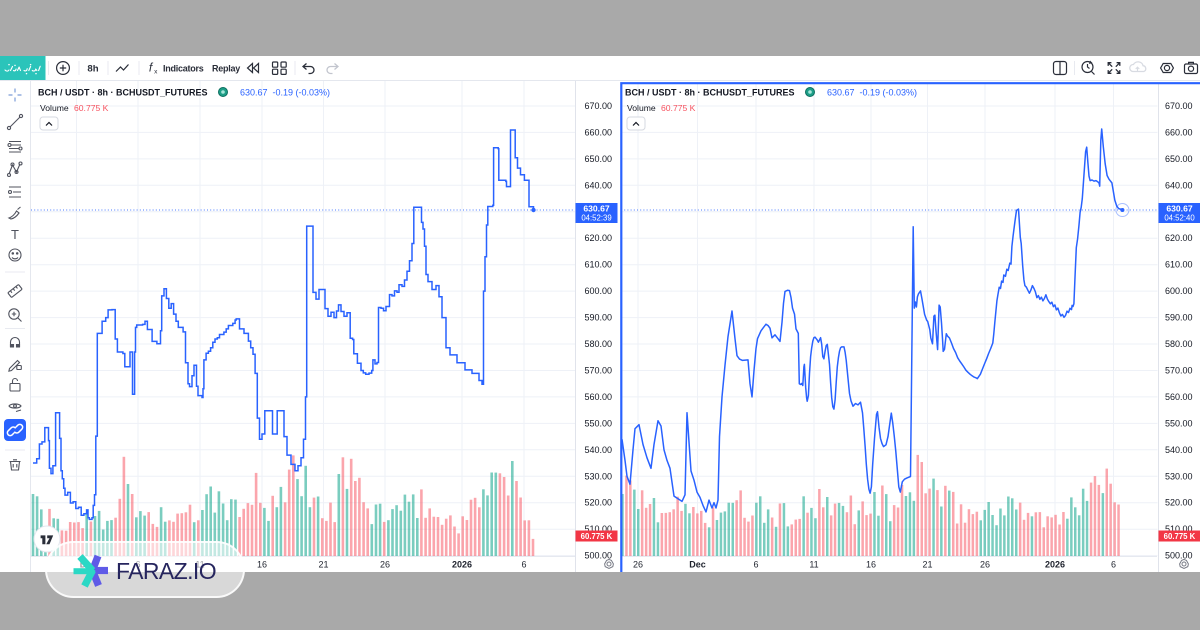 The image size is (1200, 630). I want to click on svg-text: Replay, so click(226, 68).